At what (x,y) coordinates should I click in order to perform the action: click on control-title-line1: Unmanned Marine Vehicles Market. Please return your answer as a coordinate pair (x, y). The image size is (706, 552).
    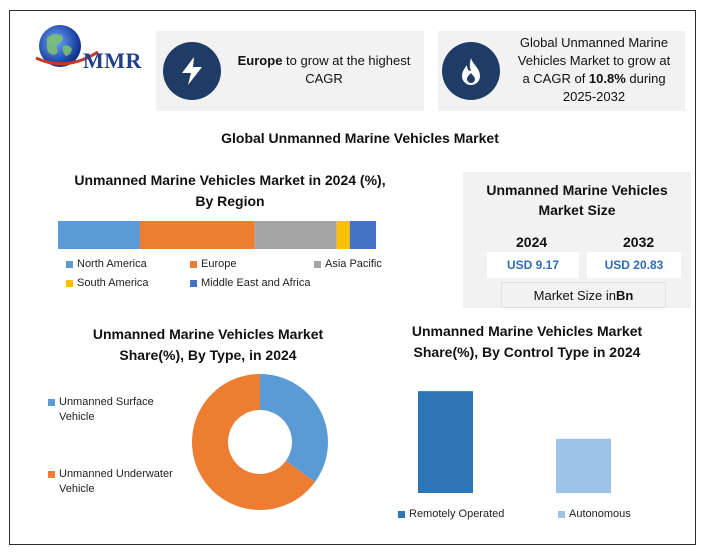
    Looking at the image, I should click on (527, 331).